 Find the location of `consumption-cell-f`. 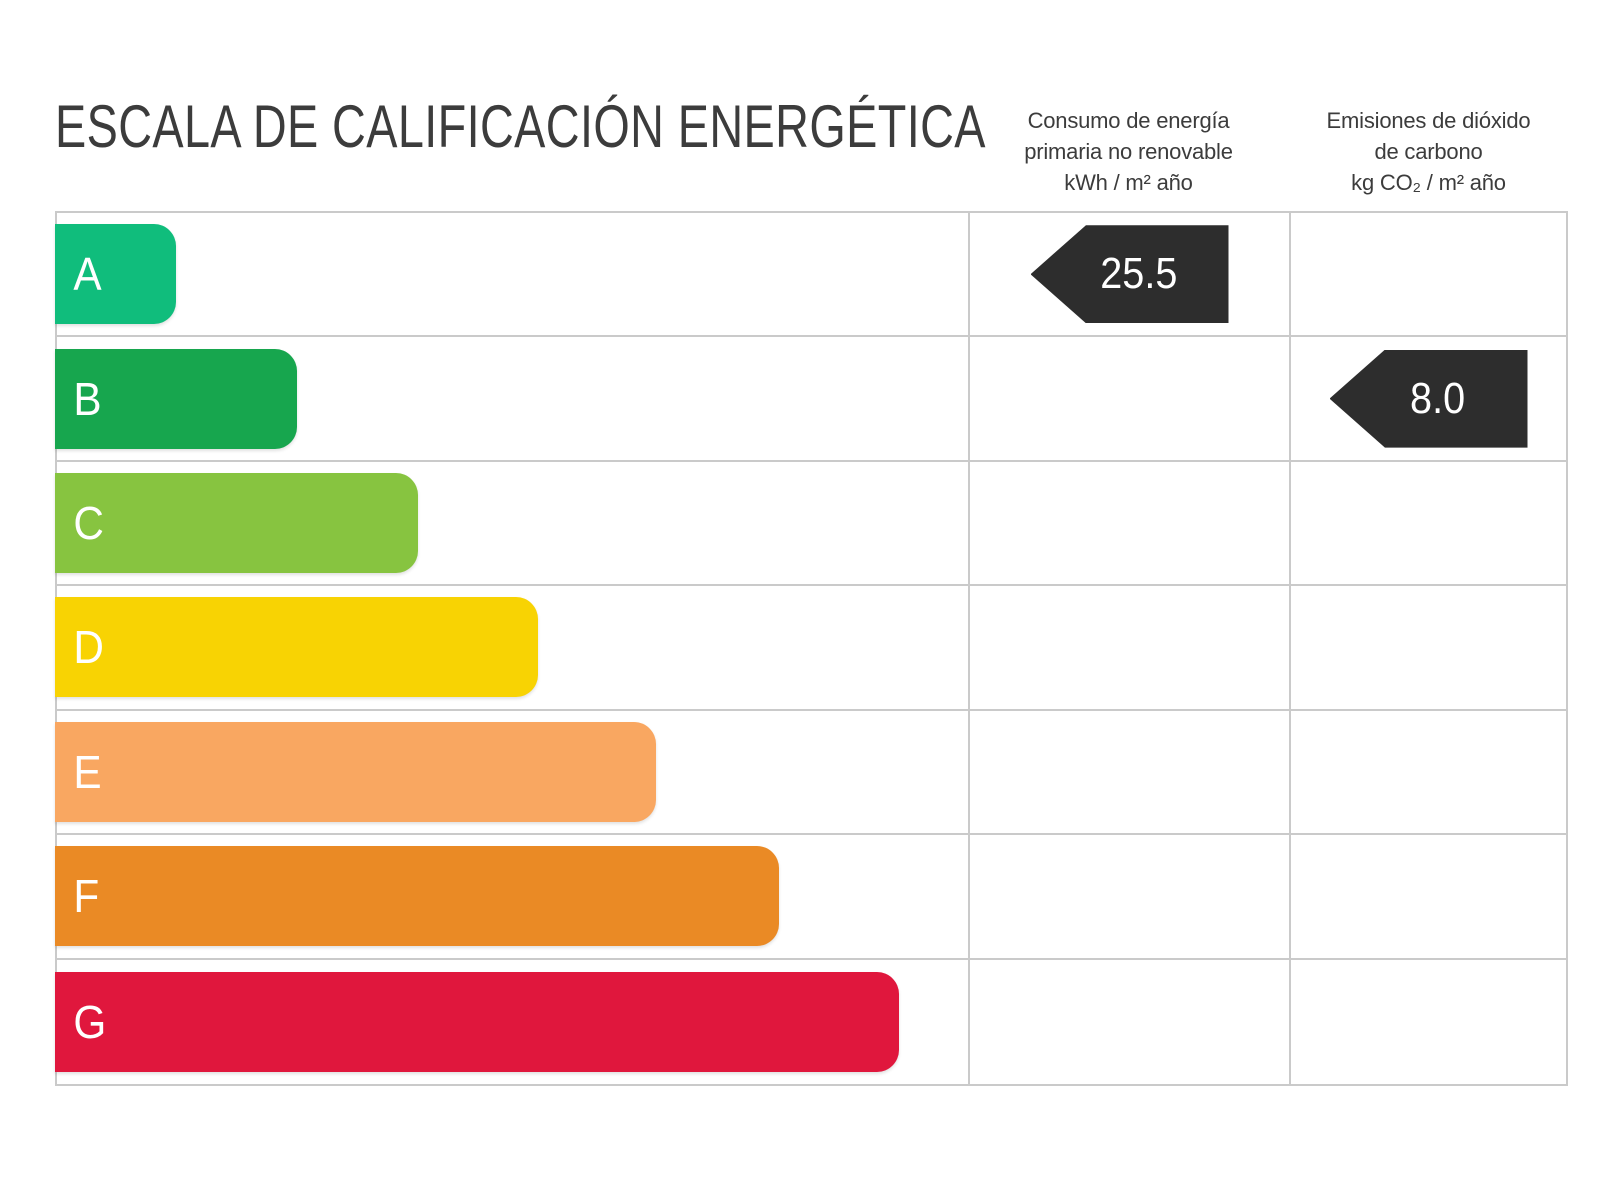

consumption-cell-f is located at coordinates (1130, 897).